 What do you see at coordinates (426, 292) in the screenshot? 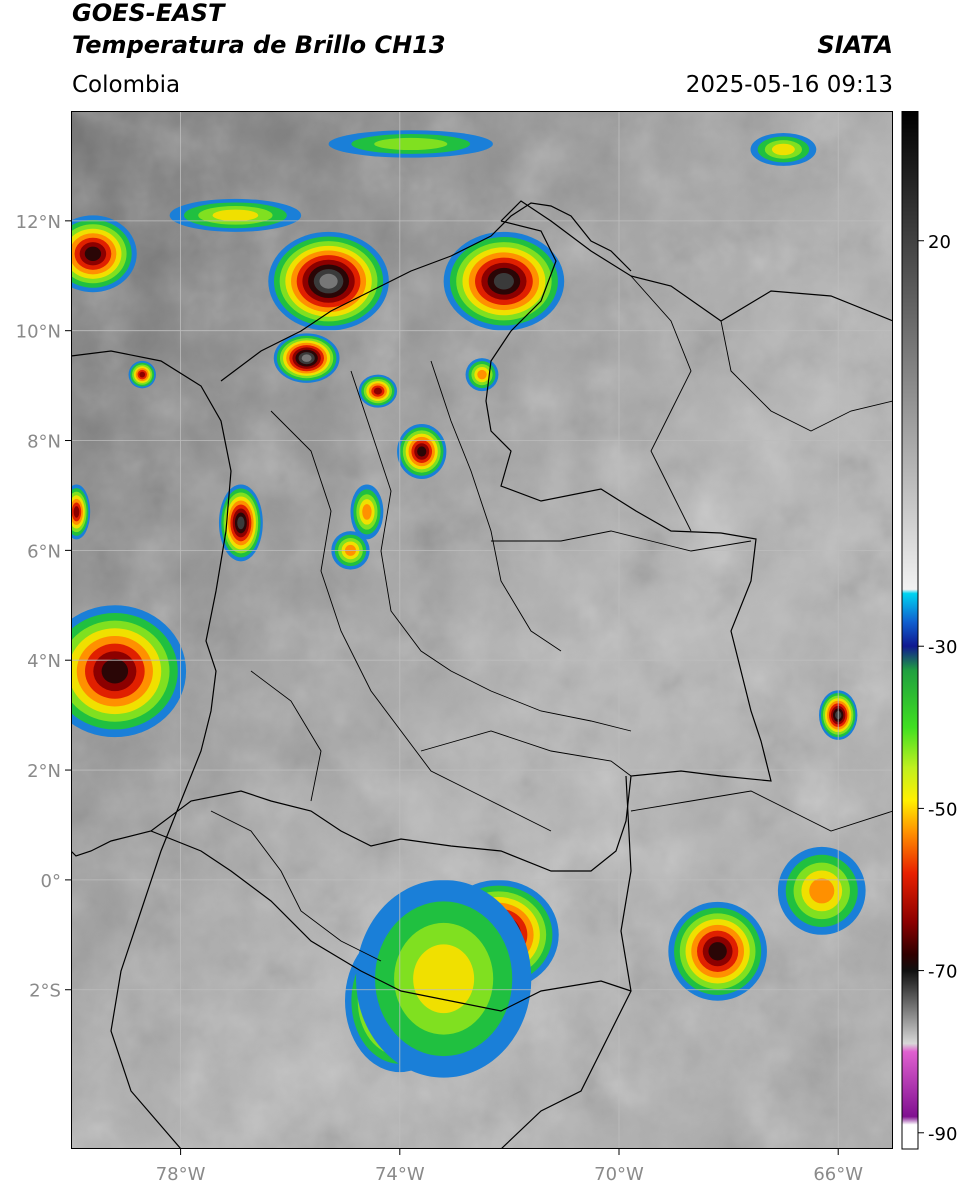
I see `coastline-caribbean` at bounding box center [426, 292].